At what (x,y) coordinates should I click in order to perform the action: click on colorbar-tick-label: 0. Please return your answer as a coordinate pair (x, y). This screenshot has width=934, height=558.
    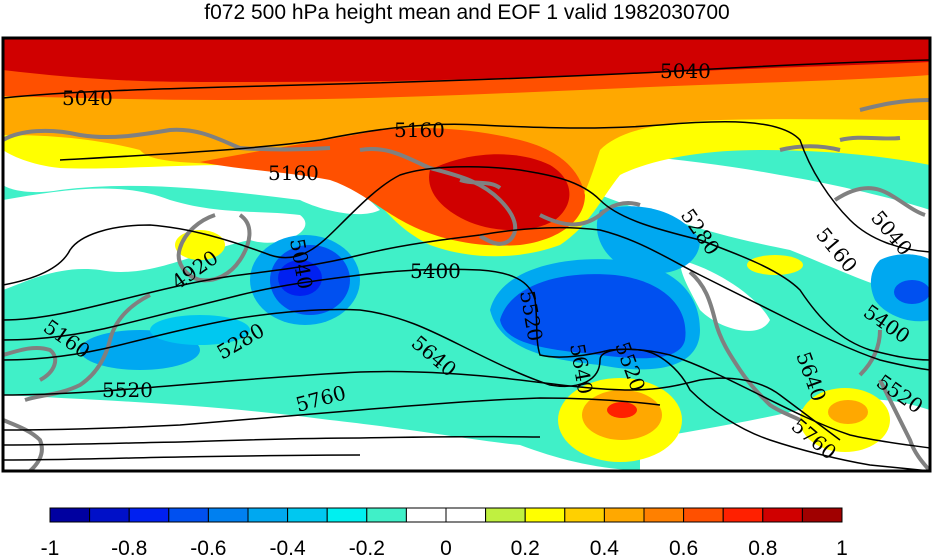
    Looking at the image, I should click on (446, 547).